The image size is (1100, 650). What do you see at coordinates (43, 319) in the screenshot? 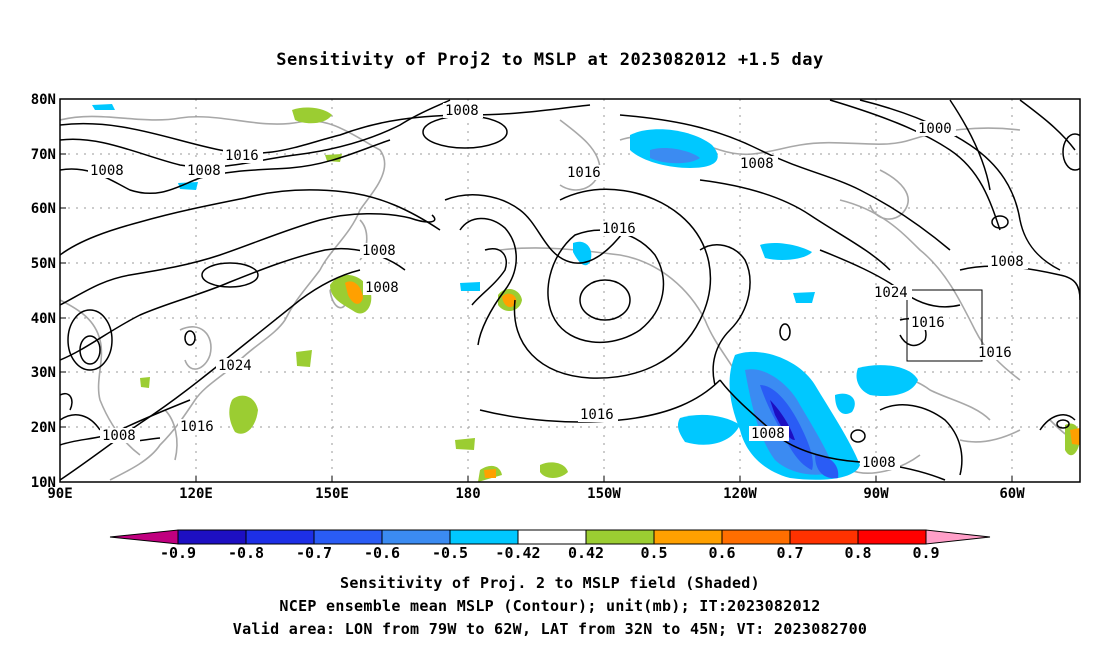
I see `lat-label: 40N` at bounding box center [43, 319].